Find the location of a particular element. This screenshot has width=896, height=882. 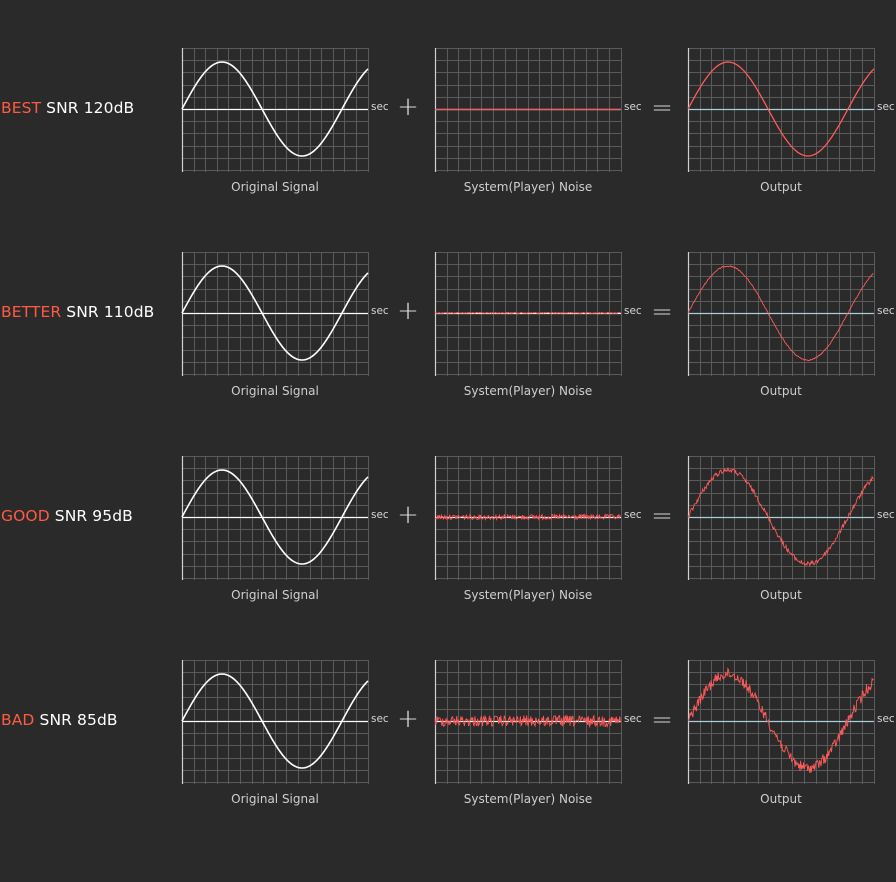

quality-label: BAD is located at coordinates (18, 720).